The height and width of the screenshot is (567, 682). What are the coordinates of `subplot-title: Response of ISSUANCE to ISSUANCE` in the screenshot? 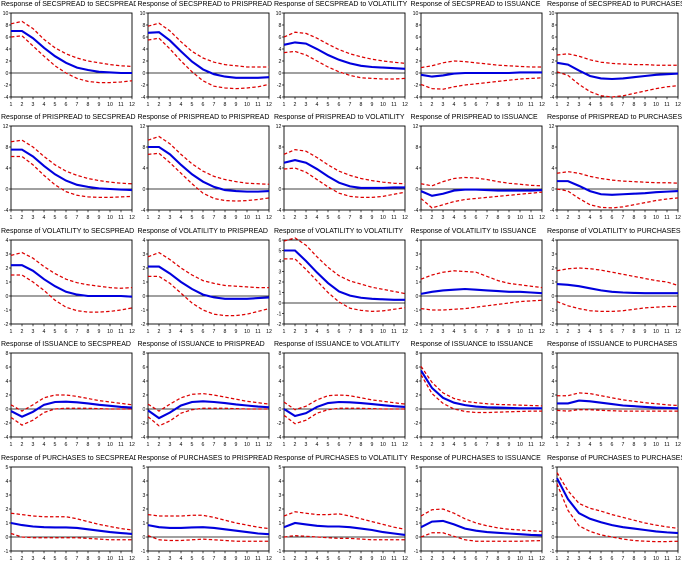 It's located at (472, 345).